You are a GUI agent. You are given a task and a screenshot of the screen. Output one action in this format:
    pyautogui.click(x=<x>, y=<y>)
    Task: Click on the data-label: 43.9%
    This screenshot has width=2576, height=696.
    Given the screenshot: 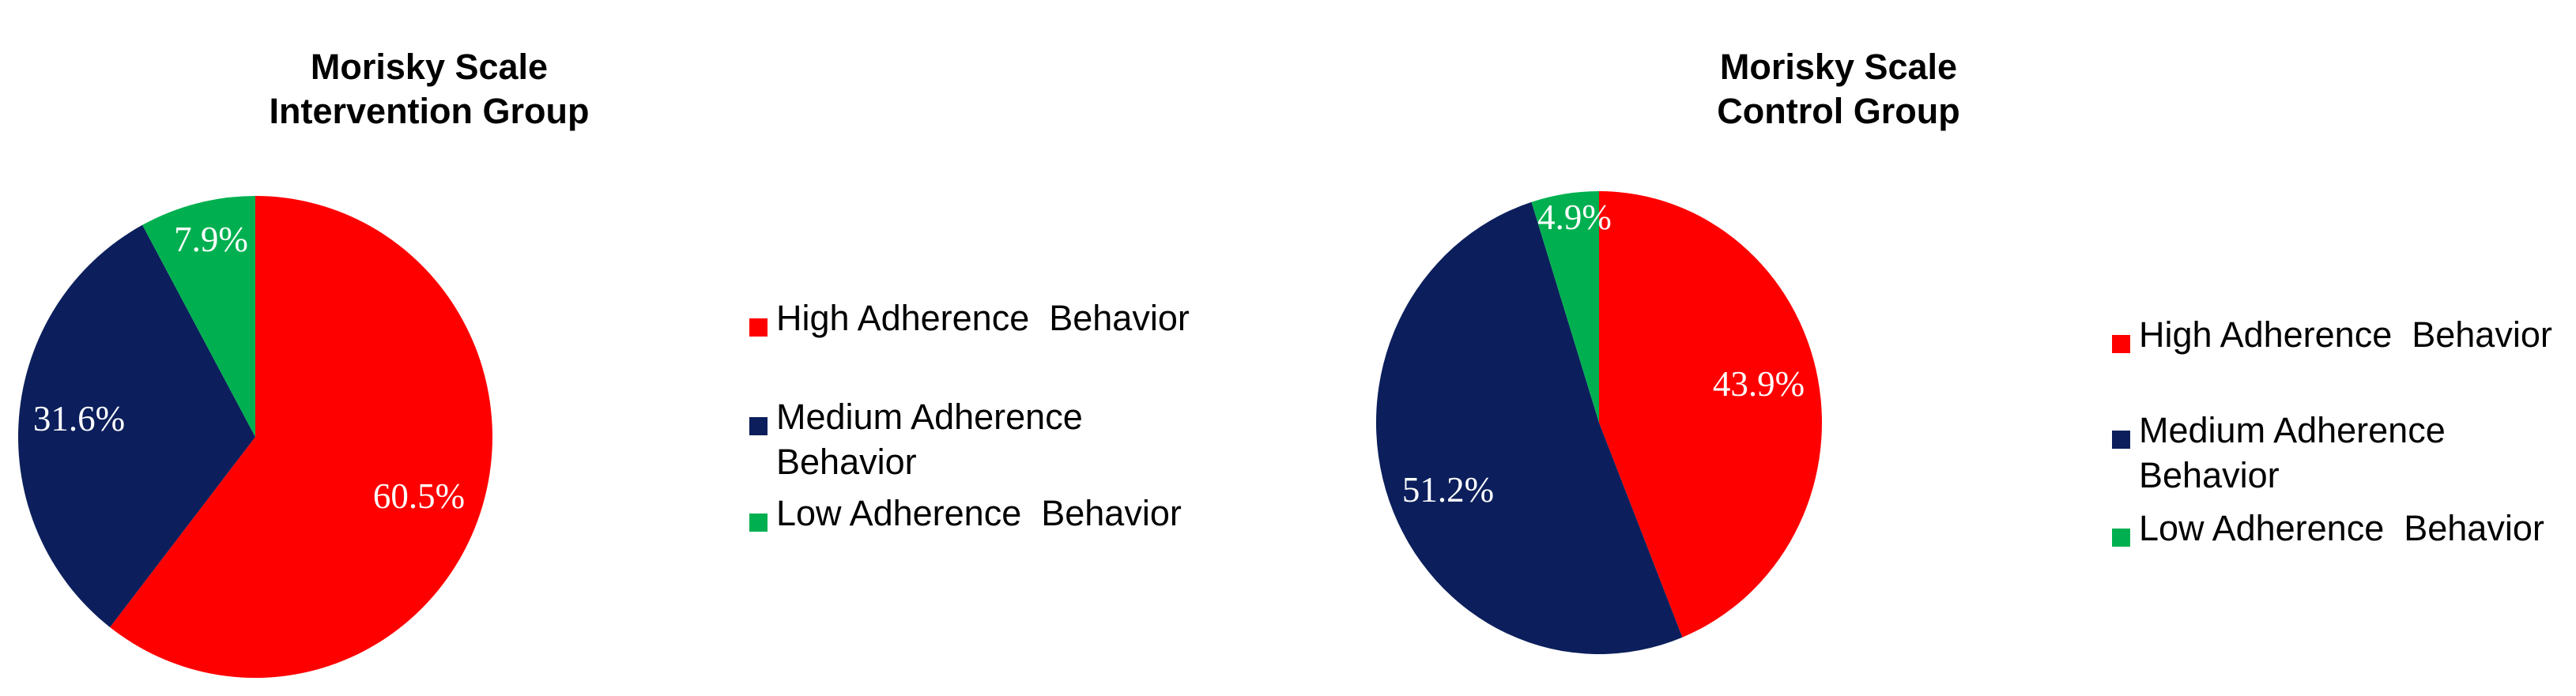 What is the action you would take?
    pyautogui.click(x=1759, y=384)
    